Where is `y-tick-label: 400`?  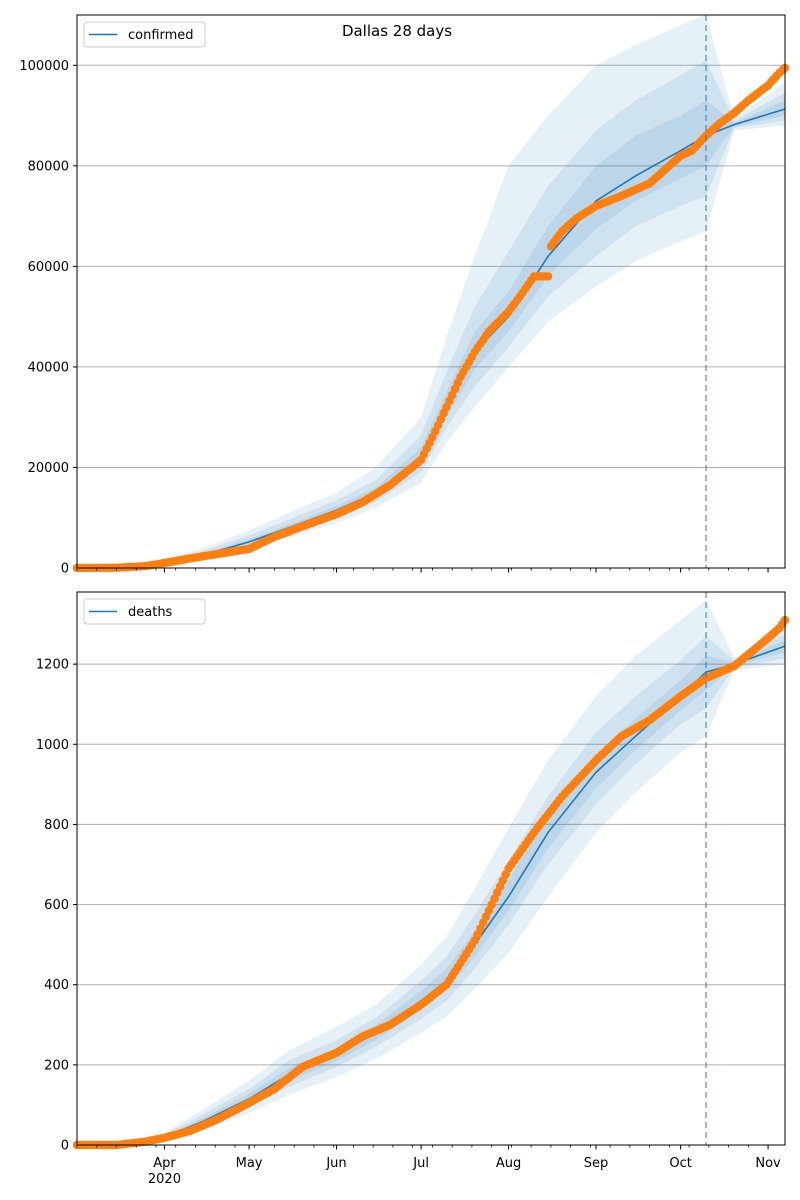 y-tick-label: 400 is located at coordinates (56, 985).